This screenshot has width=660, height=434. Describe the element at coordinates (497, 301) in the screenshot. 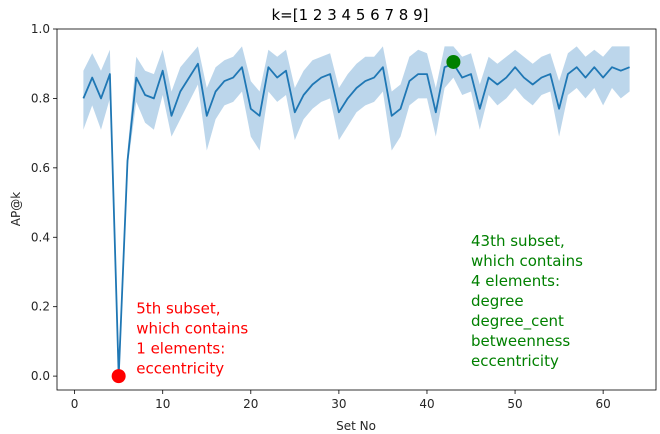

I see `max-annotation-line: degree` at that location.